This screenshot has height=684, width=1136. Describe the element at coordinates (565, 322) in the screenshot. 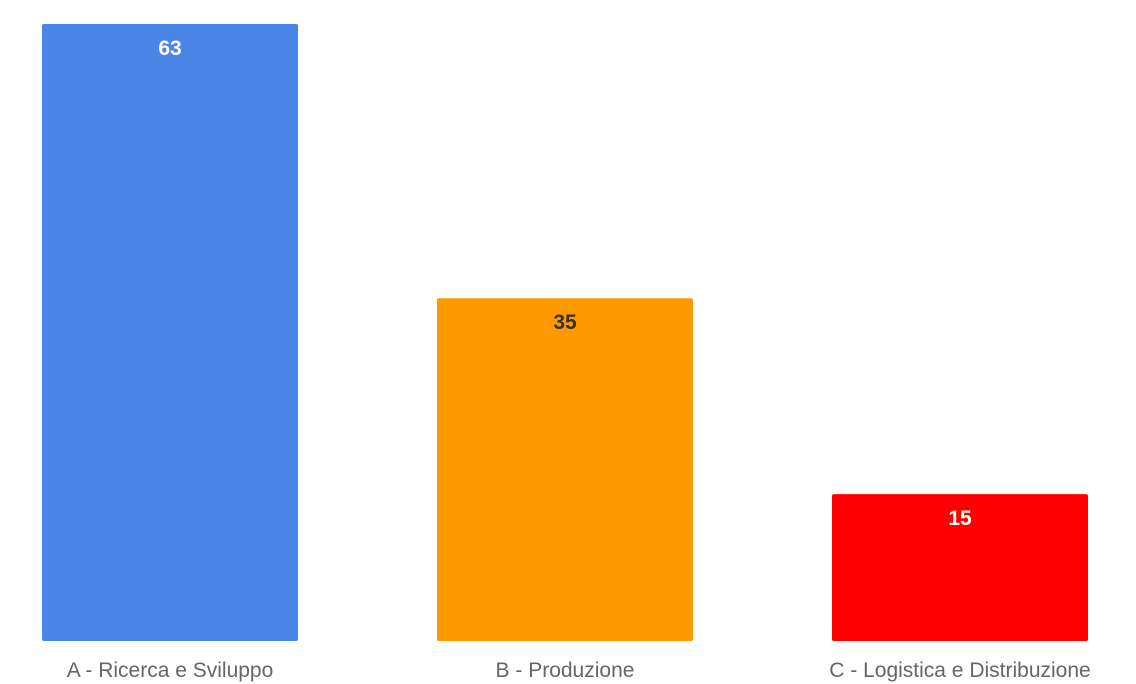

I see `bar-value-label-2: 35` at that location.